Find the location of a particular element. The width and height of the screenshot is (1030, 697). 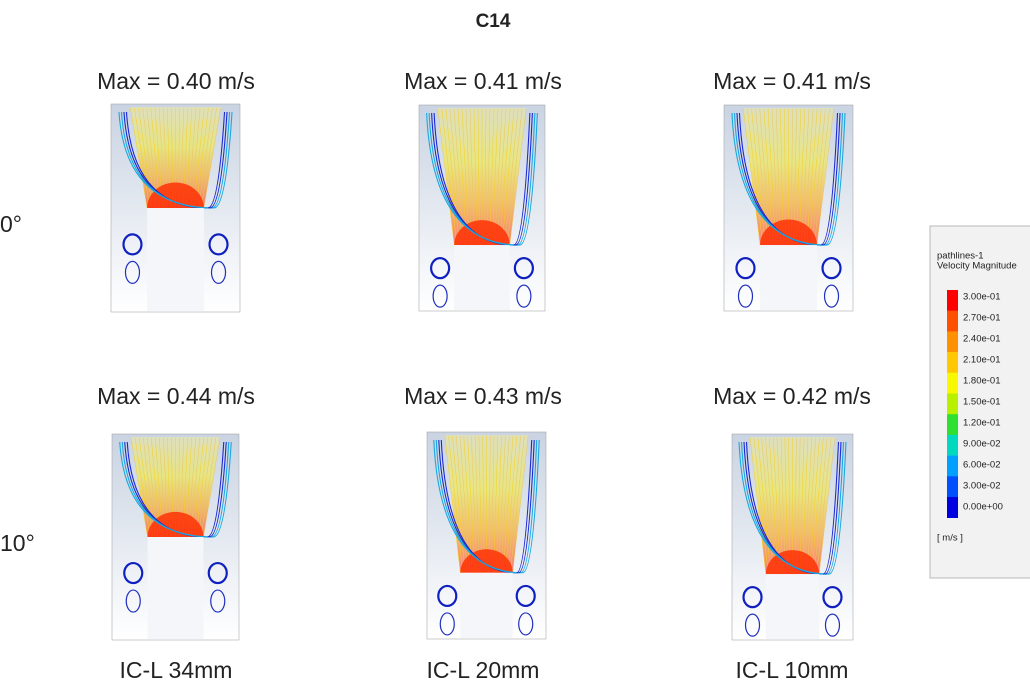

legend-tick-label: 2.70e-01 is located at coordinates (982, 318).